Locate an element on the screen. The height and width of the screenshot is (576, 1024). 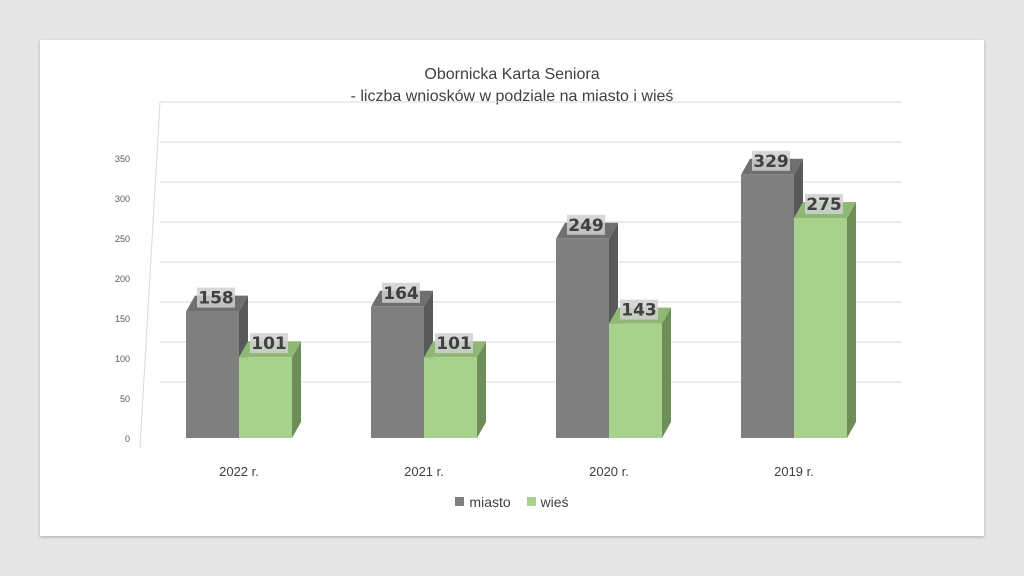
y-tick-label: 50 is located at coordinates (125, 399).